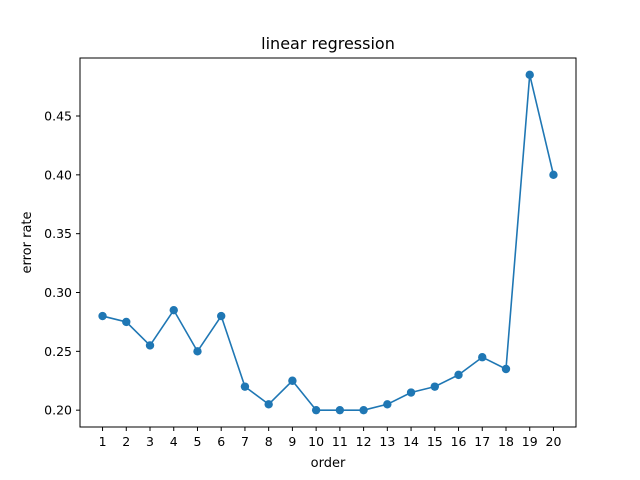  I want to click on y-tick-label: 0.30, so click(58, 292).